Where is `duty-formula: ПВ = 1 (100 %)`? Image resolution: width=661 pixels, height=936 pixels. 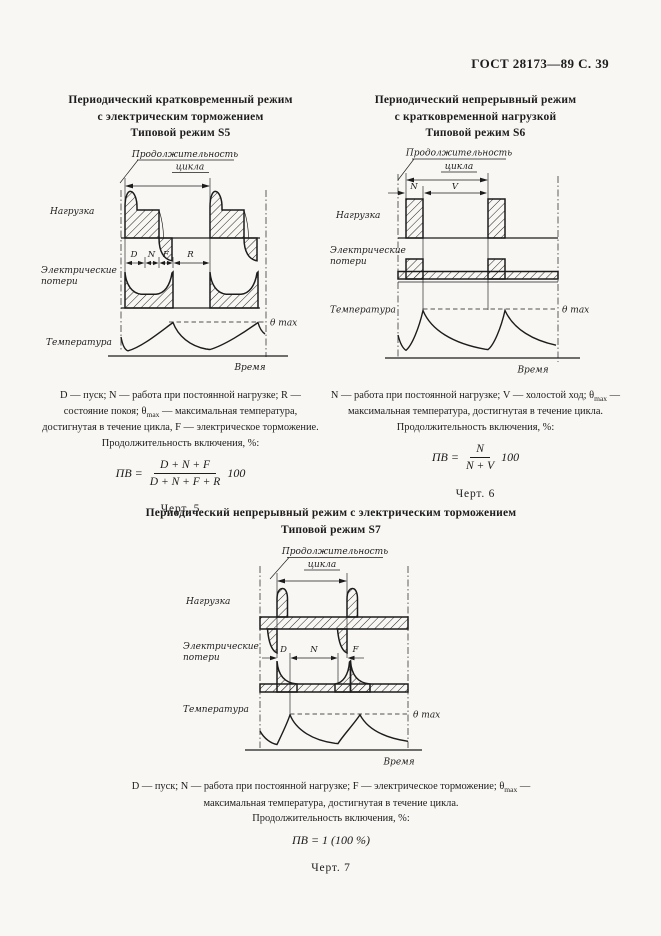
duty-formula: ПВ = 1 (100 %) is located at coordinates (331, 840).